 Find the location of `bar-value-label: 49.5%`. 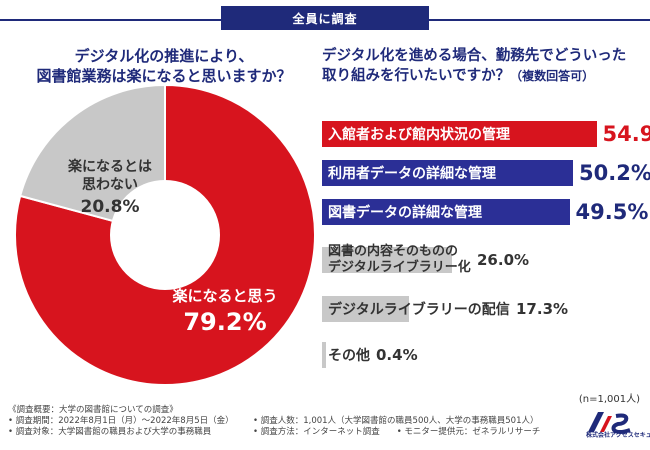

bar-value-label: 49.5% is located at coordinates (612, 212).